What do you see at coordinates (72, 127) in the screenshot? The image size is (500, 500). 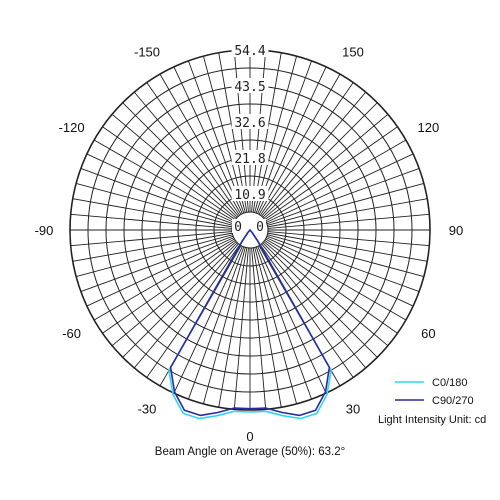 I see `angle-label: -120` at bounding box center [72, 127].